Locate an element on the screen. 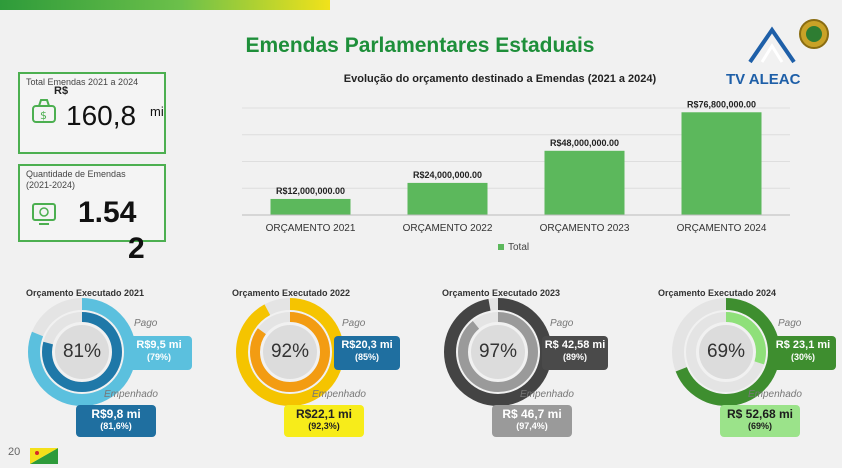  pago-value-badge: R$ 23,1 mi (30%) is located at coordinates (803, 353).